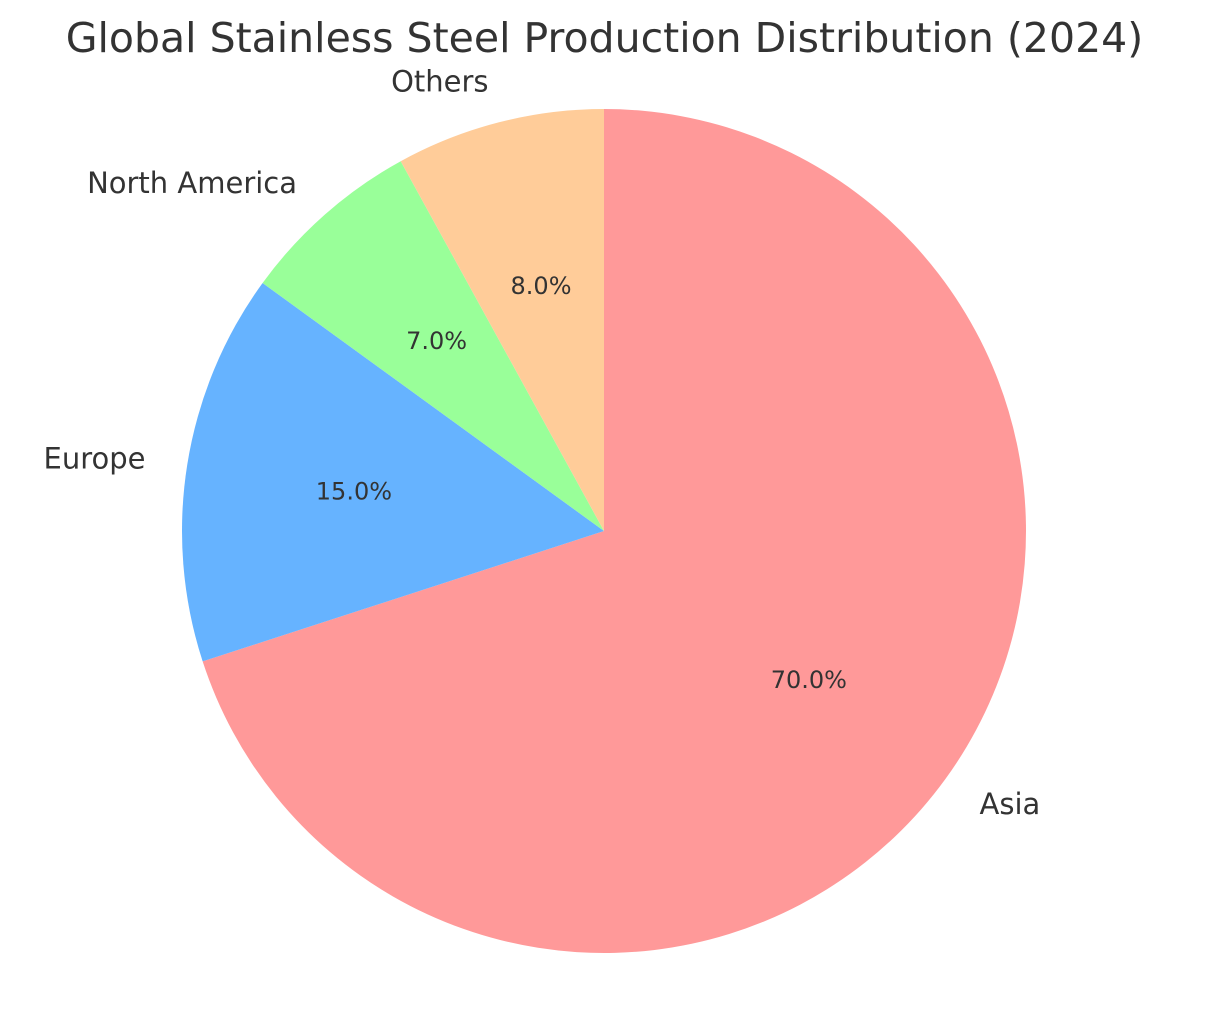 The image size is (1209, 1014). Describe the element at coordinates (1010, 804) in the screenshot. I see `pie-category-label-asia: Asia` at that location.